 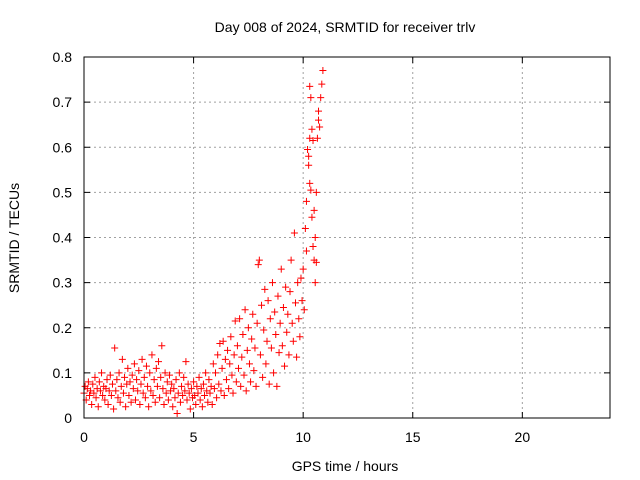 I want to click on y-tick-label: 0.5, so click(x=63, y=192).